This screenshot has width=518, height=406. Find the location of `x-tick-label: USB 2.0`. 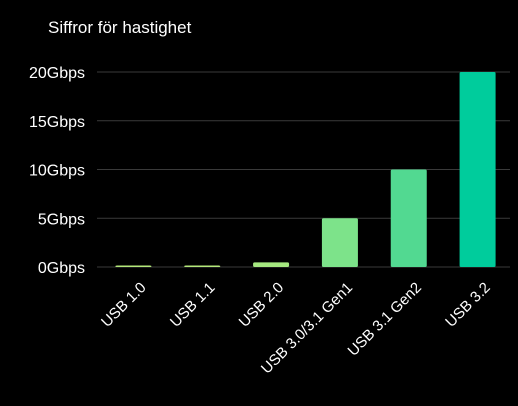

x-tick-label: USB 2.0 is located at coordinates (262, 305).